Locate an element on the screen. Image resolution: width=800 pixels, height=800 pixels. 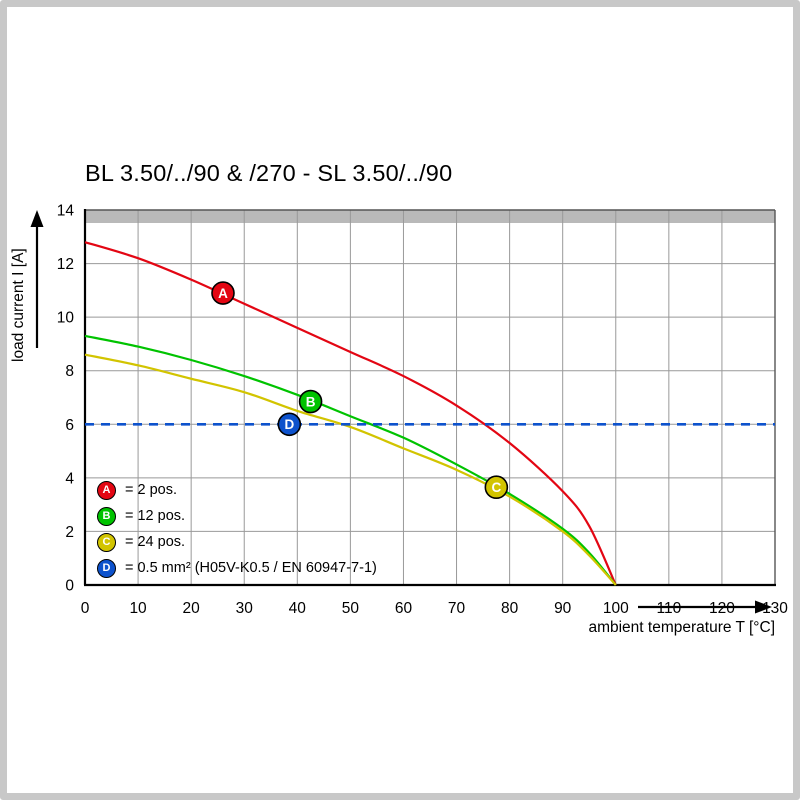
y-tick-label: 4 is located at coordinates (69, 478).